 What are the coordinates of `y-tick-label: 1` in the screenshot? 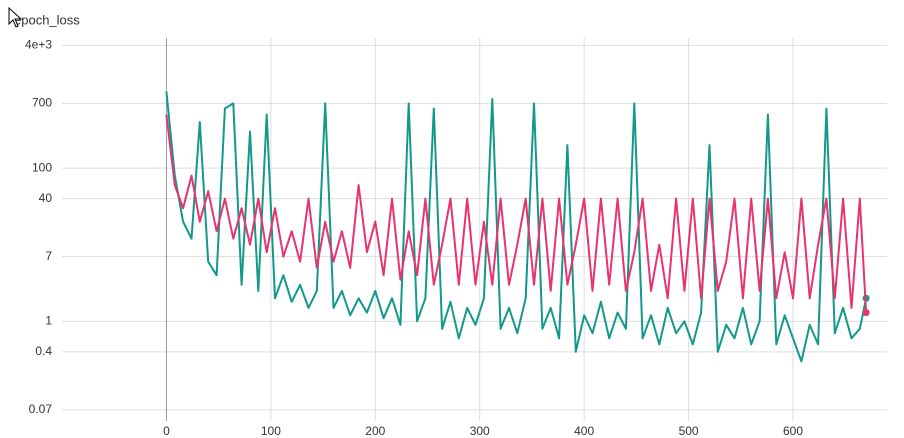 It's located at (48, 321).